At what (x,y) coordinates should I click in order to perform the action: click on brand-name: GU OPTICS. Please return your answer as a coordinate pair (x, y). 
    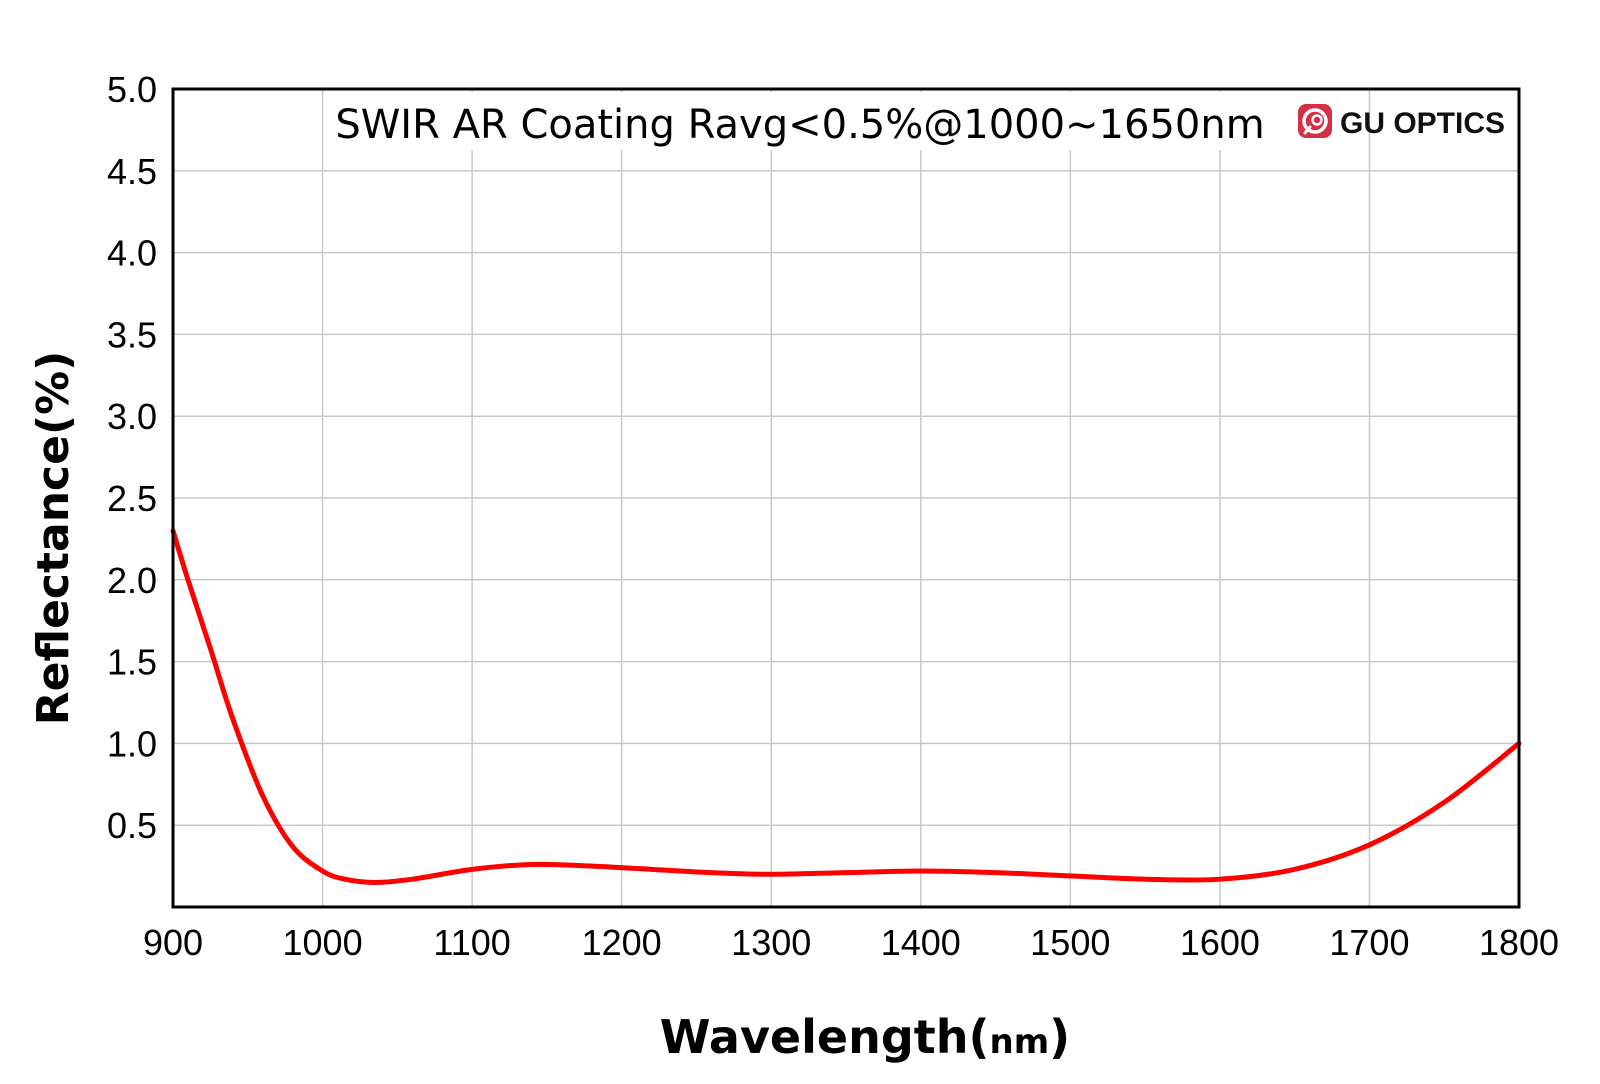
    Looking at the image, I should click on (1422, 123).